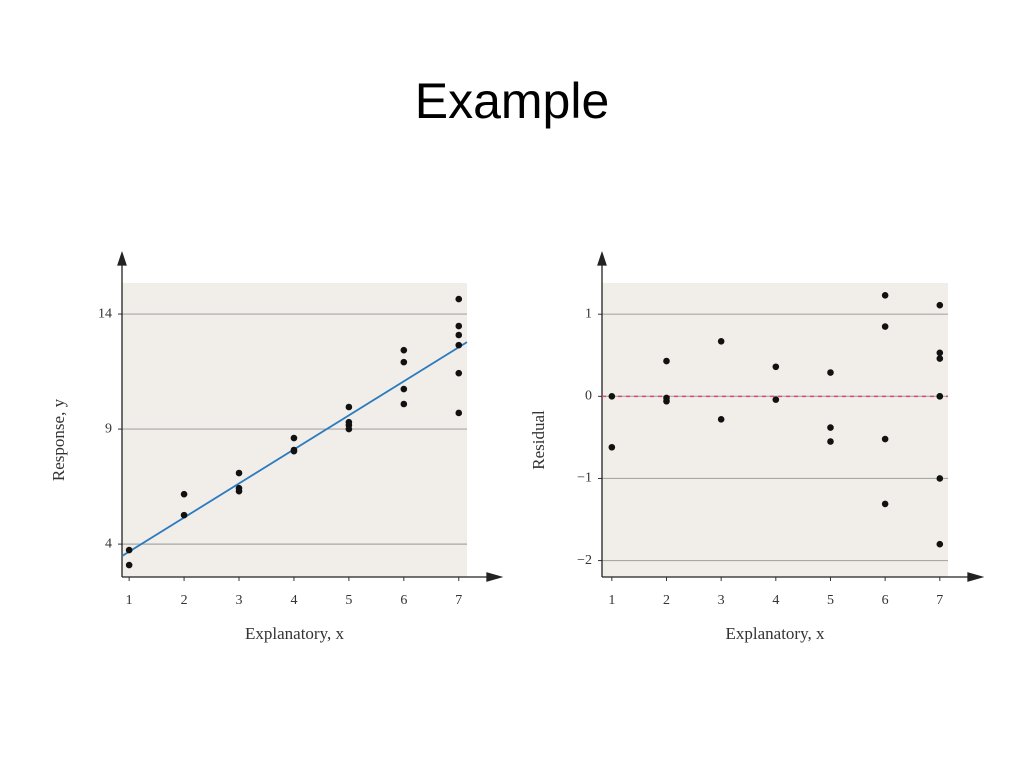 This screenshot has height=768, width=1024. Describe the element at coordinates (588, 313) in the screenshot. I see `y-tick-label: 1` at that location.